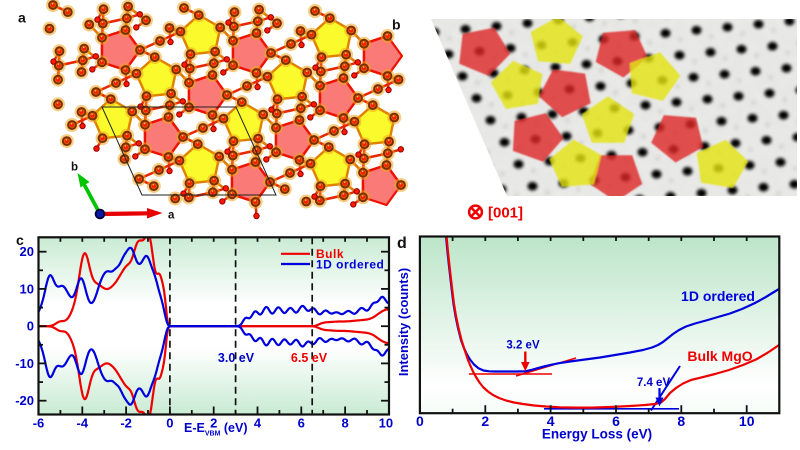 The image size is (800, 450). Describe the element at coordinates (20, 240) in the screenshot. I see `svg-text: c` at that location.